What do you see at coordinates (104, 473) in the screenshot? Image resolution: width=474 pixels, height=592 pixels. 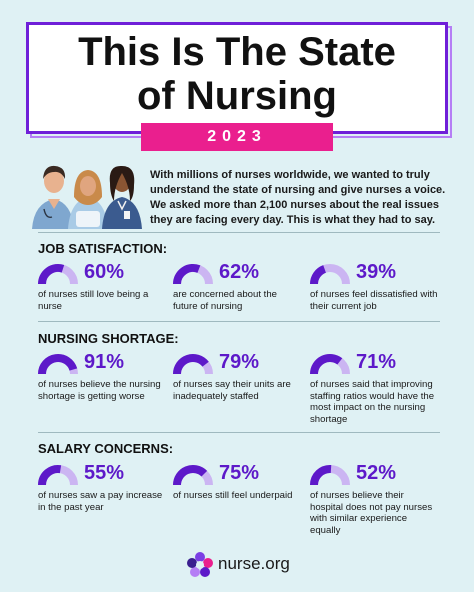 I see `stat-percentage: 55%` at bounding box center [104, 473].